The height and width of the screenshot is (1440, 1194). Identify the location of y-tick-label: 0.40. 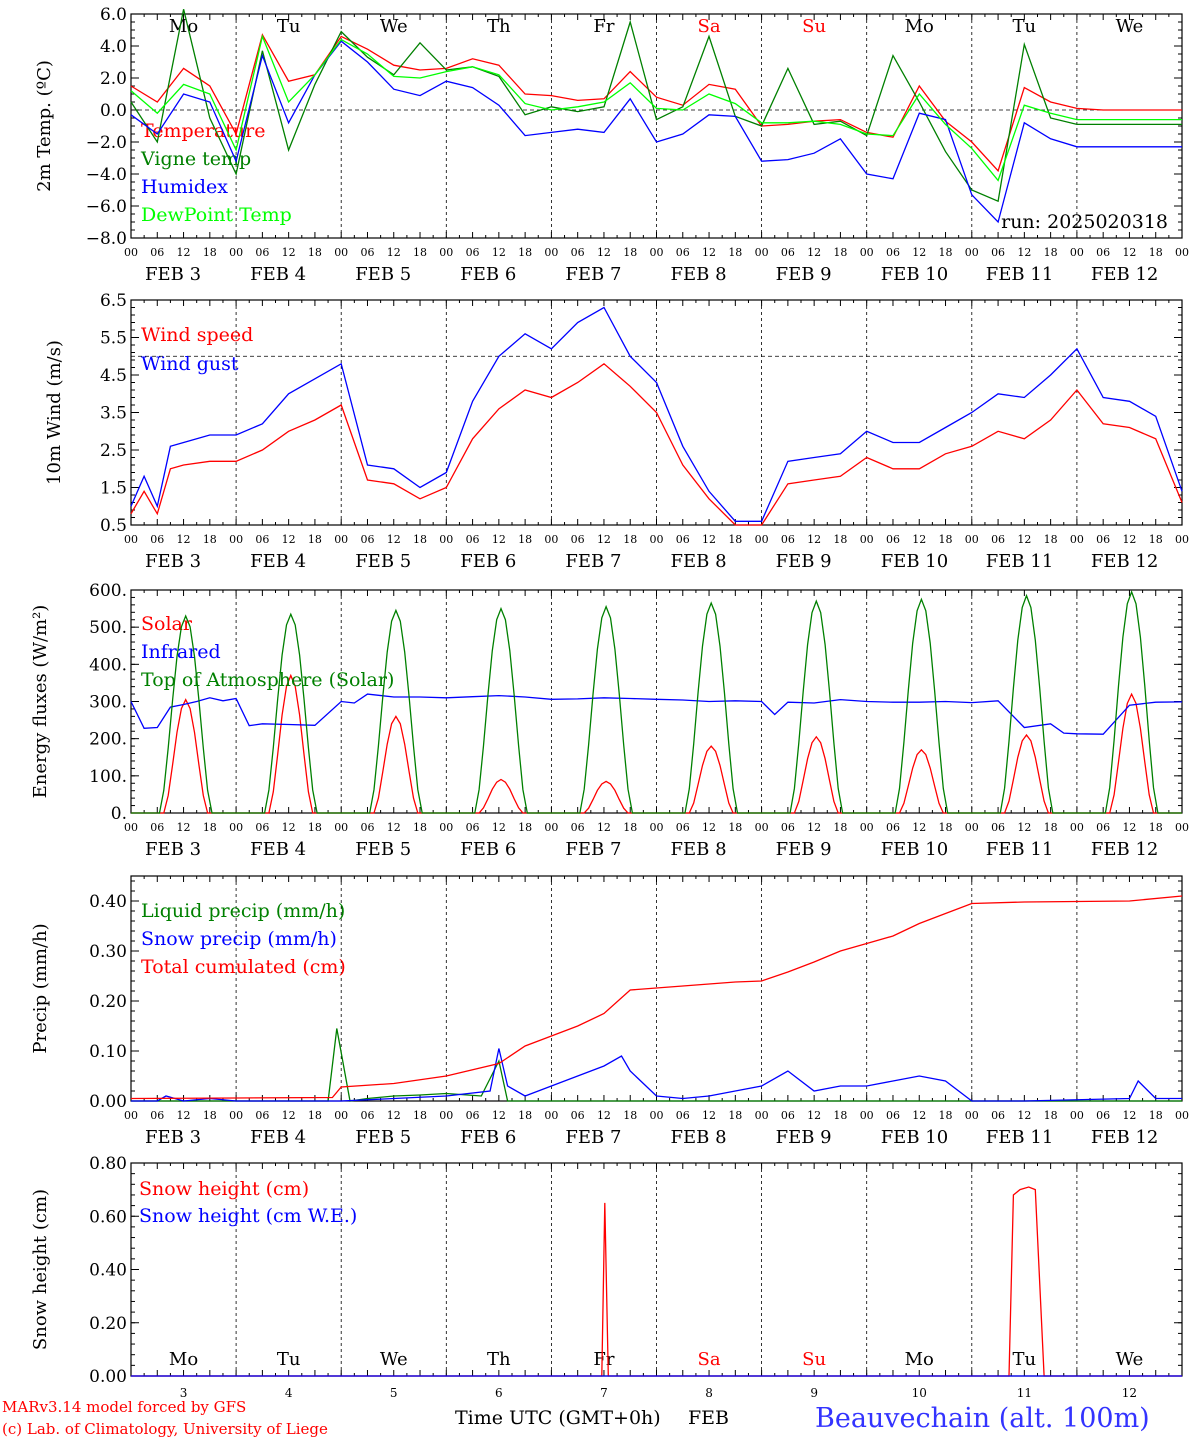
(108, 902).